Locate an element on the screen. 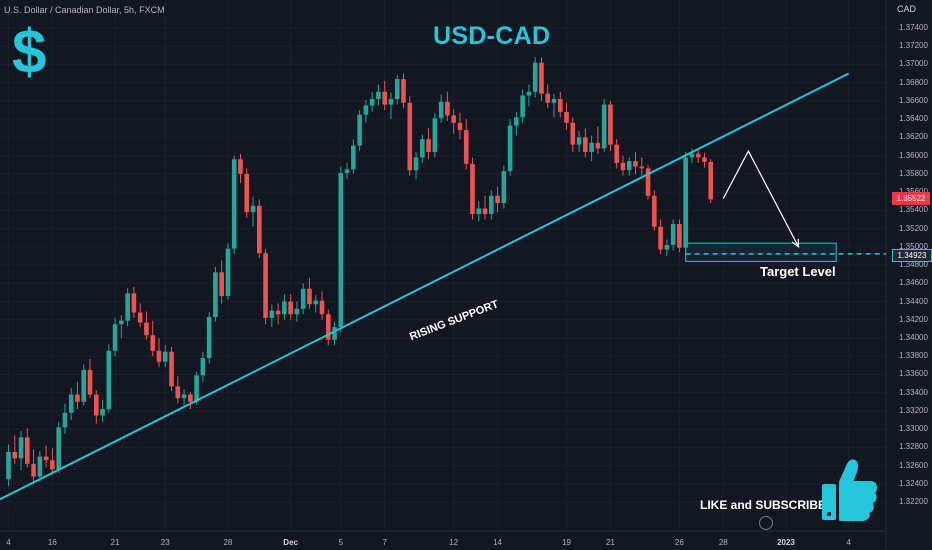 This screenshot has height=550, width=932. time-tick-label: 7 is located at coordinates (384, 542).